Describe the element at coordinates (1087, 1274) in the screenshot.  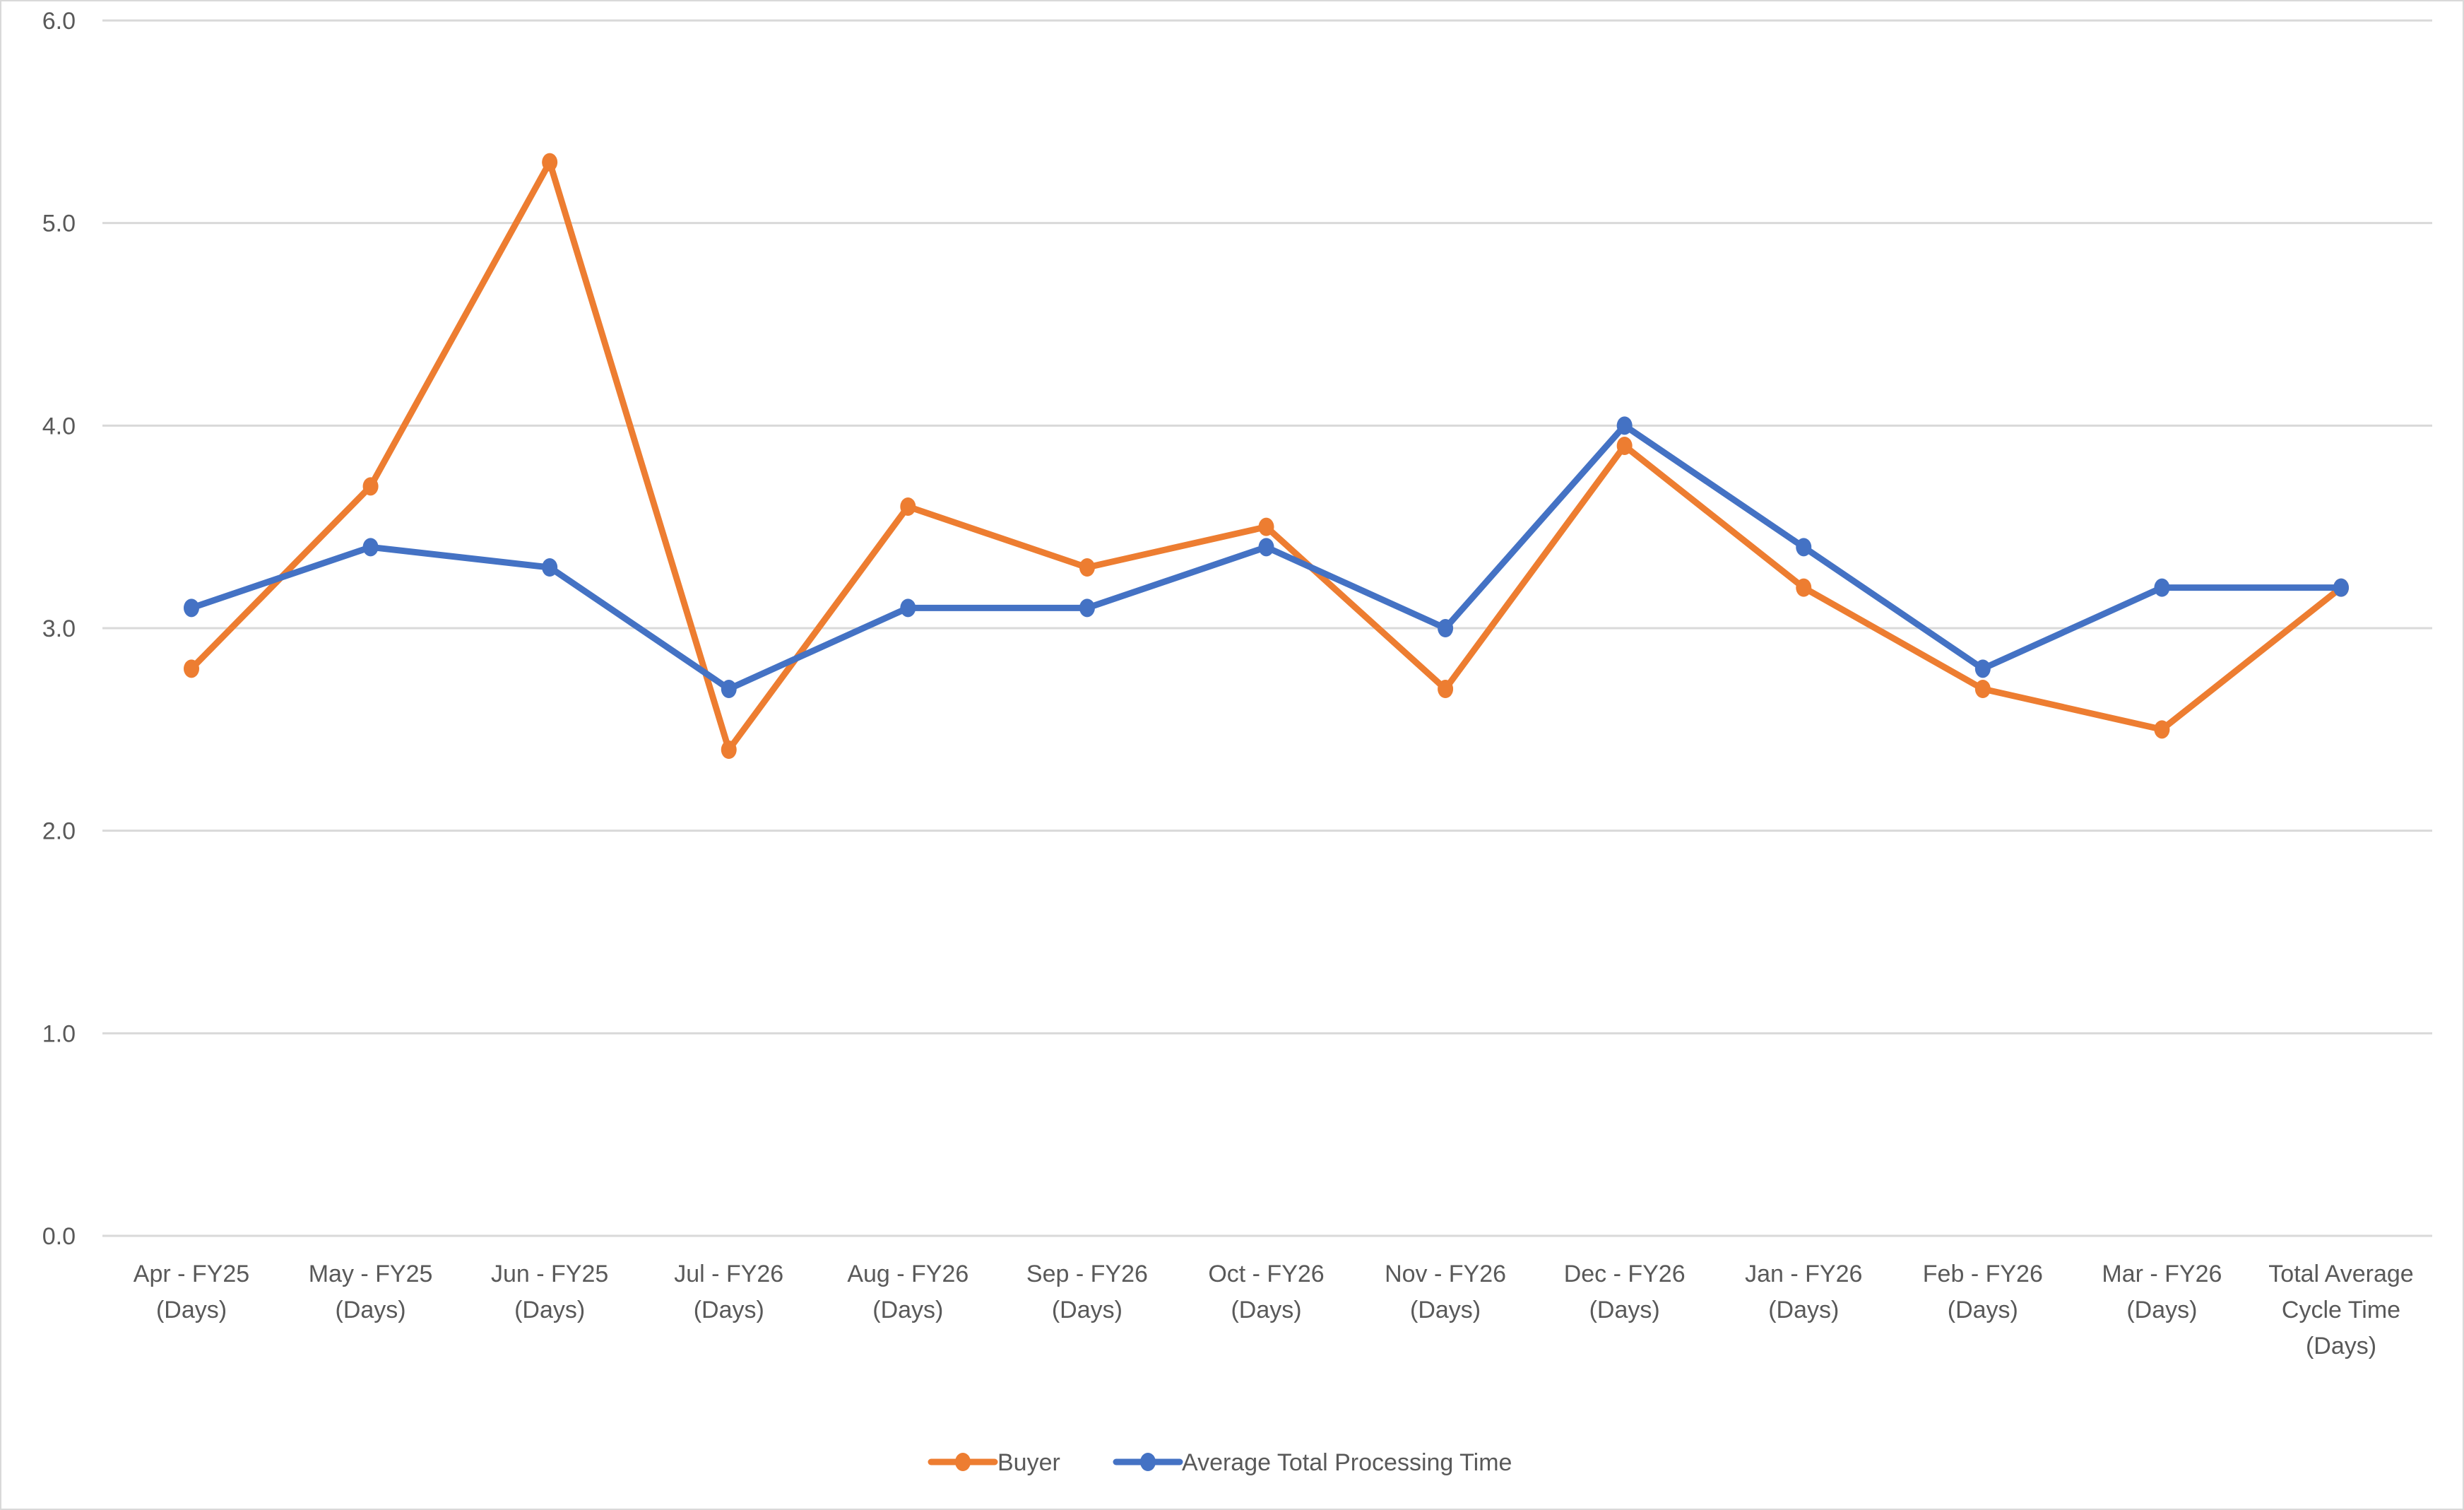
I see `x-tick-label: Sep - FY26` at that location.